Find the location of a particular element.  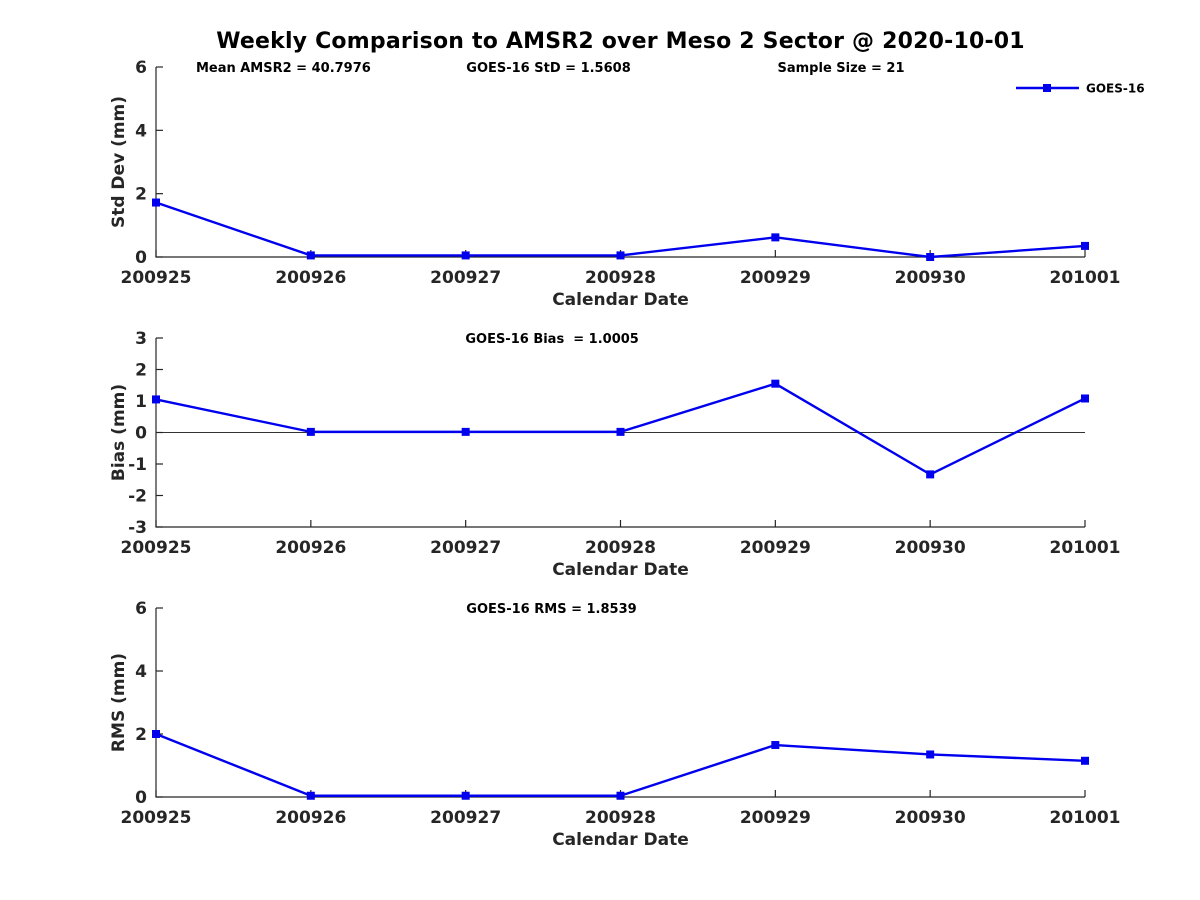

legend-marker is located at coordinates (1047, 88).